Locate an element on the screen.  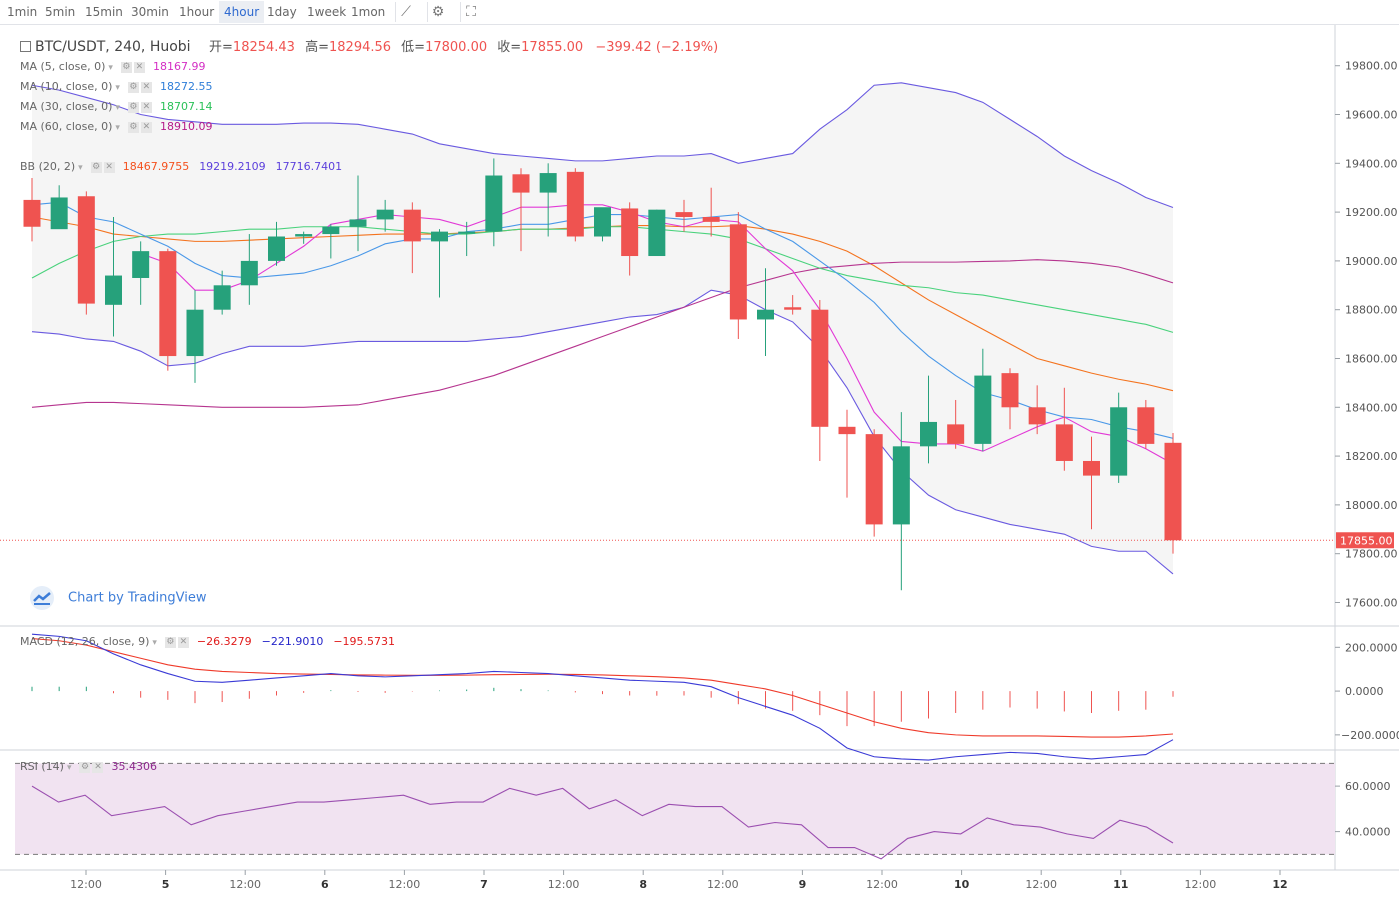
macd-tick-label: 200.0000 is located at coordinates (1371, 647).